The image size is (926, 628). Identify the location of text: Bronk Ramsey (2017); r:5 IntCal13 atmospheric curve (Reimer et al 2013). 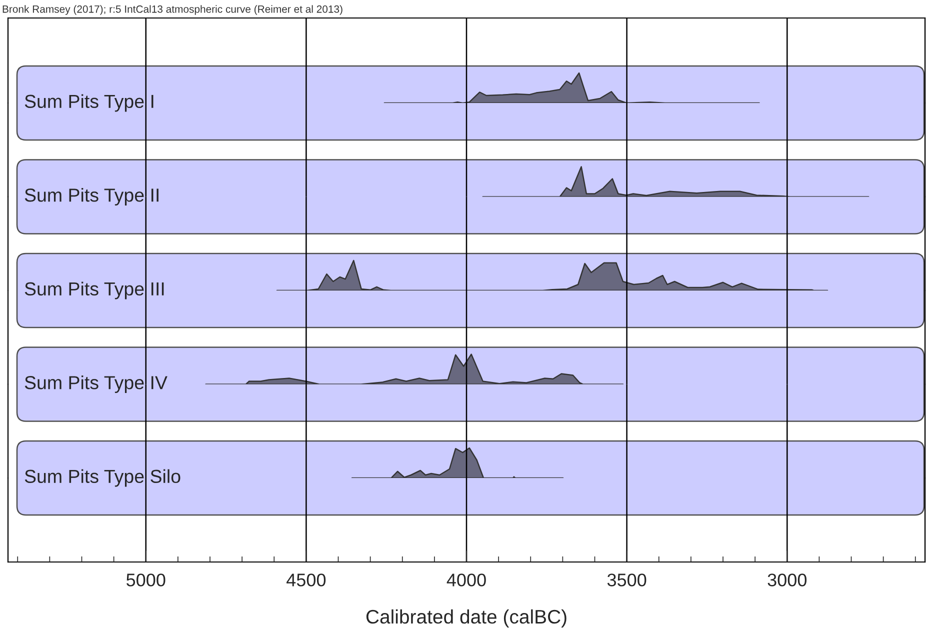
(172, 10).